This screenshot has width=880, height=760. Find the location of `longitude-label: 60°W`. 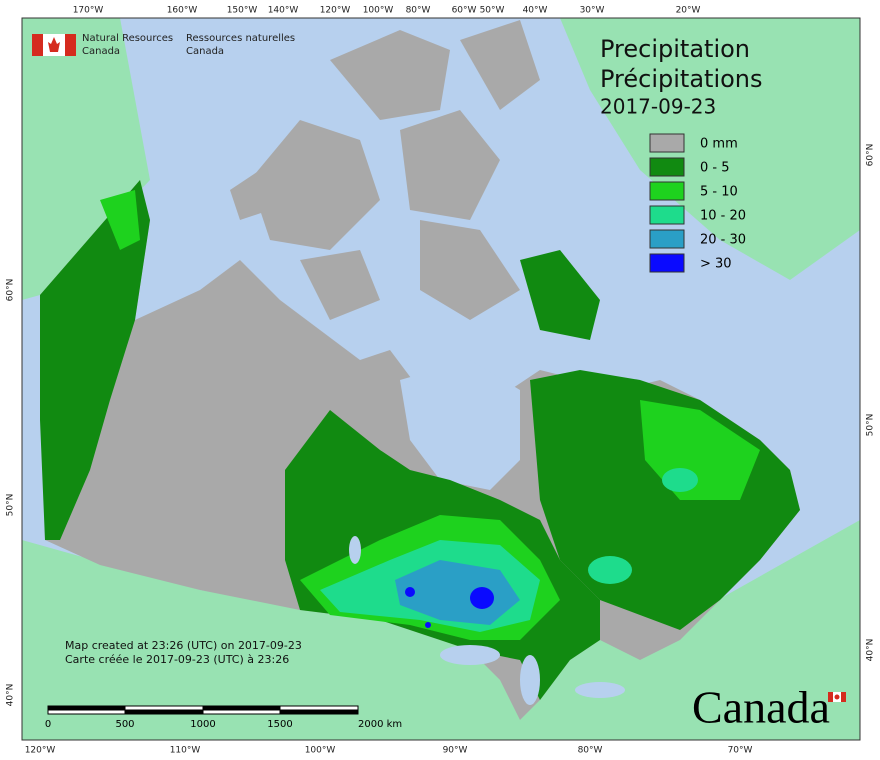

longitude-label: 60°W is located at coordinates (464, 11).